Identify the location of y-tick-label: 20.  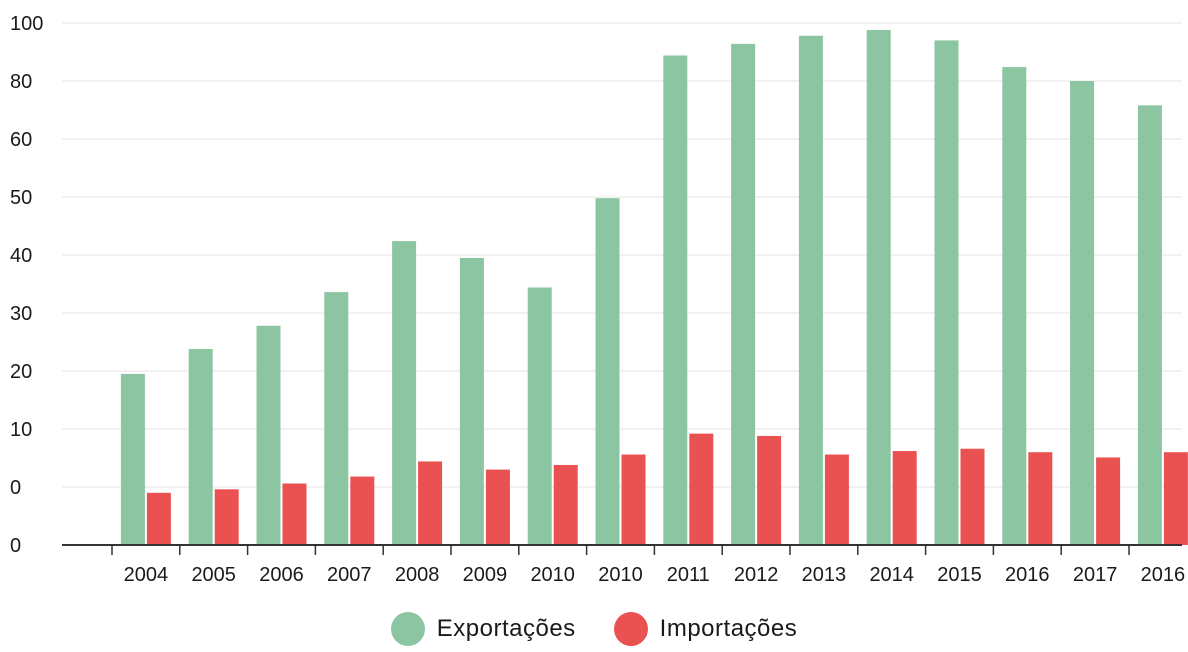
(21, 372).